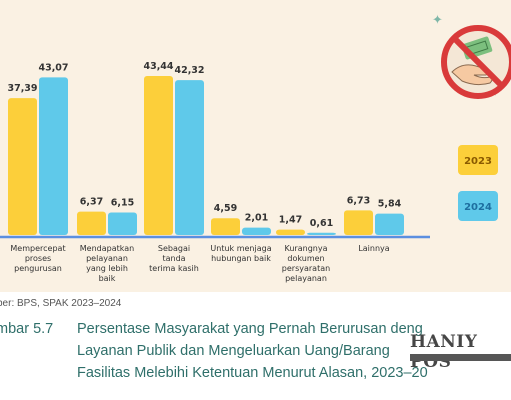  Describe the element at coordinates (91, 202) in the screenshot. I see `data-label: 6,37` at that location.